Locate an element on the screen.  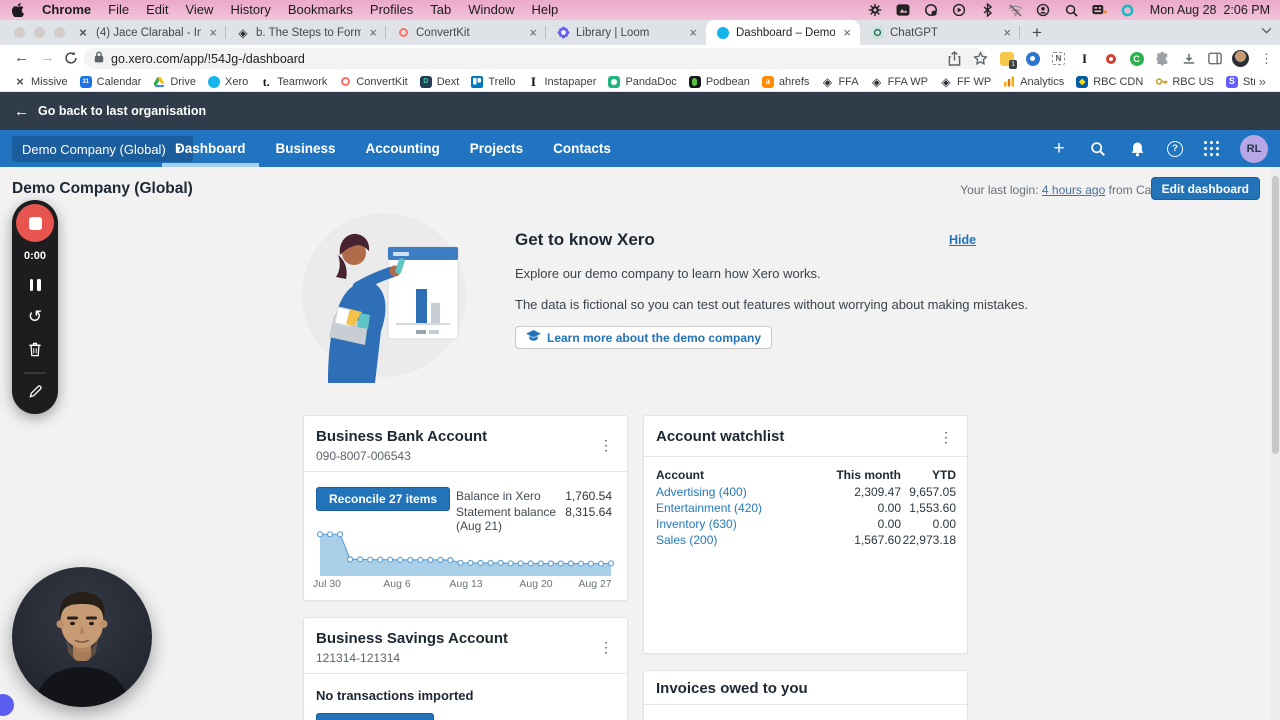
bookmark-trello: Trello is located at coordinates (492, 82).